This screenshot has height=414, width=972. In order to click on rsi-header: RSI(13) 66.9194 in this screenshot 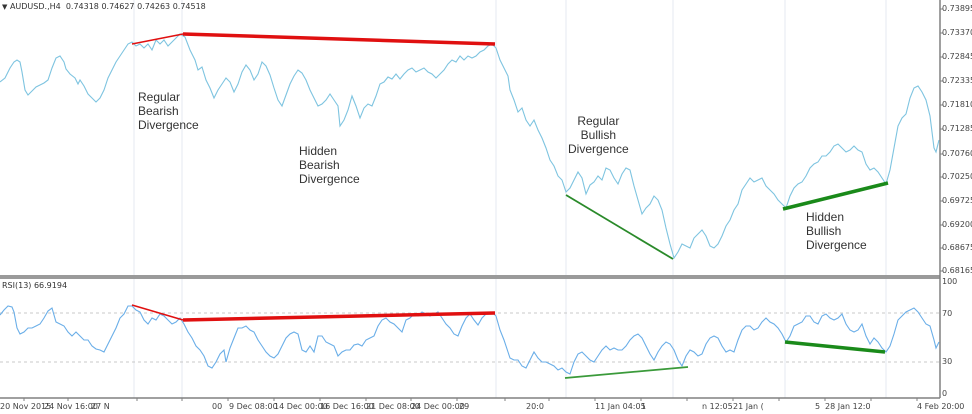, I will do `click(35, 285)`.